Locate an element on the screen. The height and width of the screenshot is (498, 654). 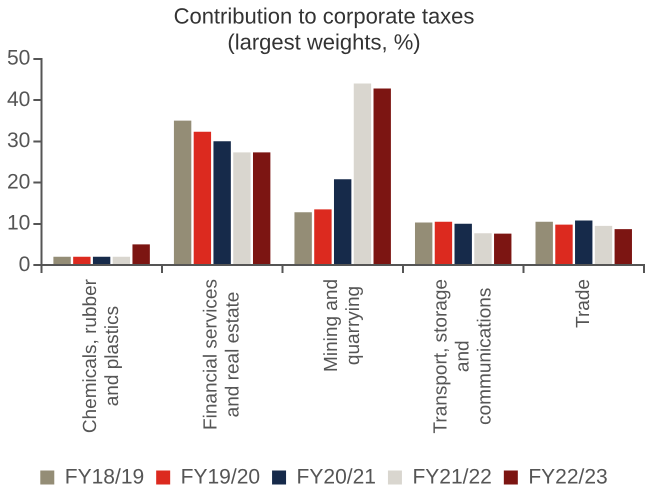
legend-label: FY21/22 is located at coordinates (452, 476).